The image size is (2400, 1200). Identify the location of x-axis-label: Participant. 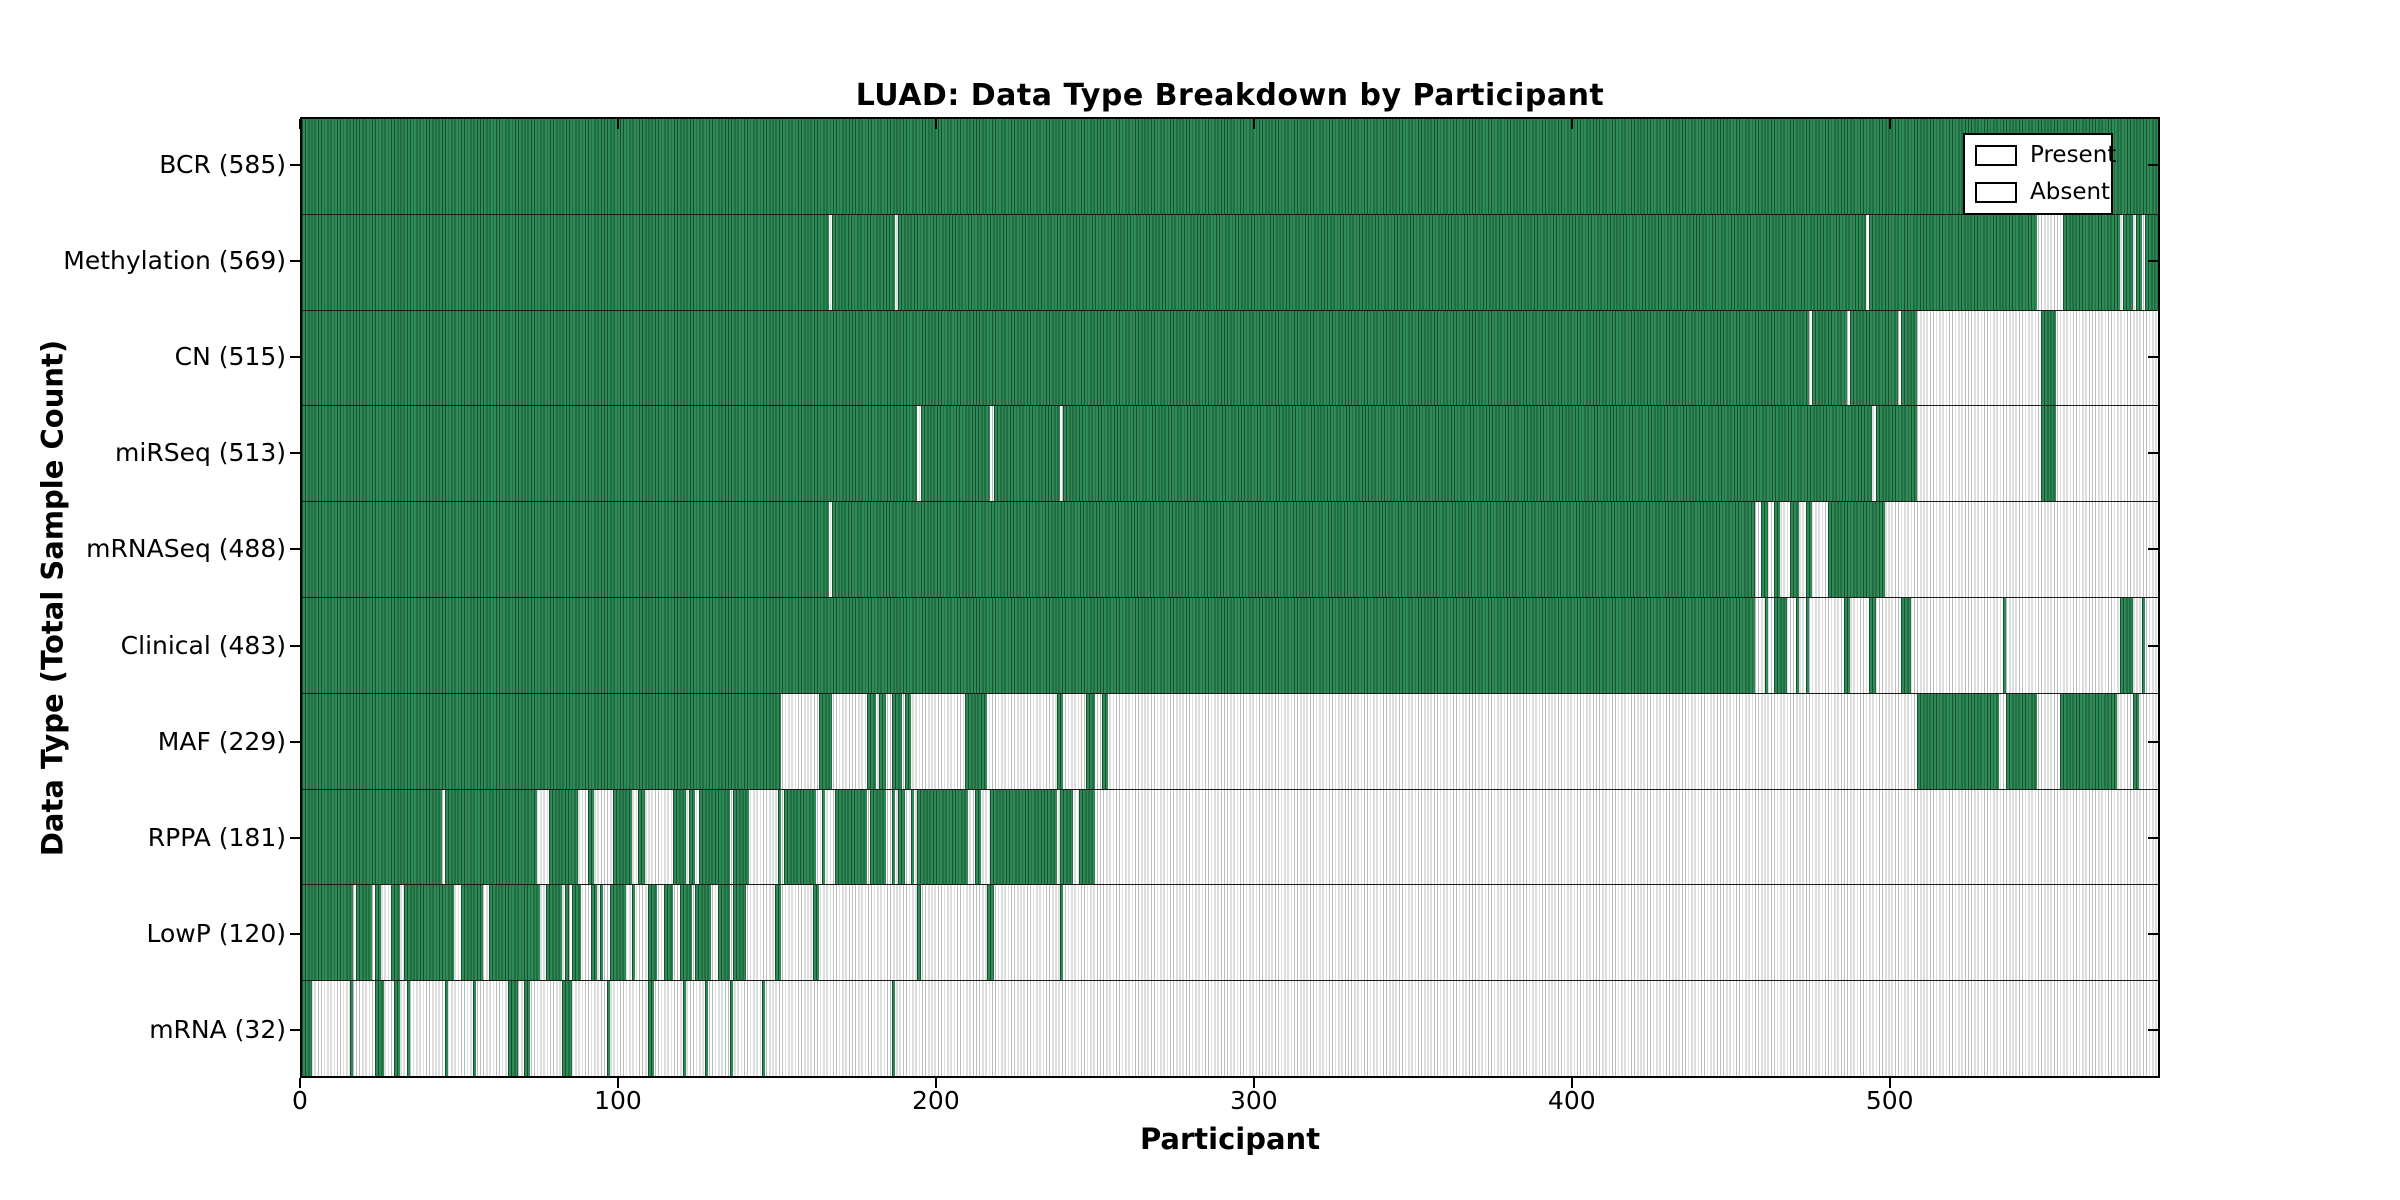
(1230, 1139).